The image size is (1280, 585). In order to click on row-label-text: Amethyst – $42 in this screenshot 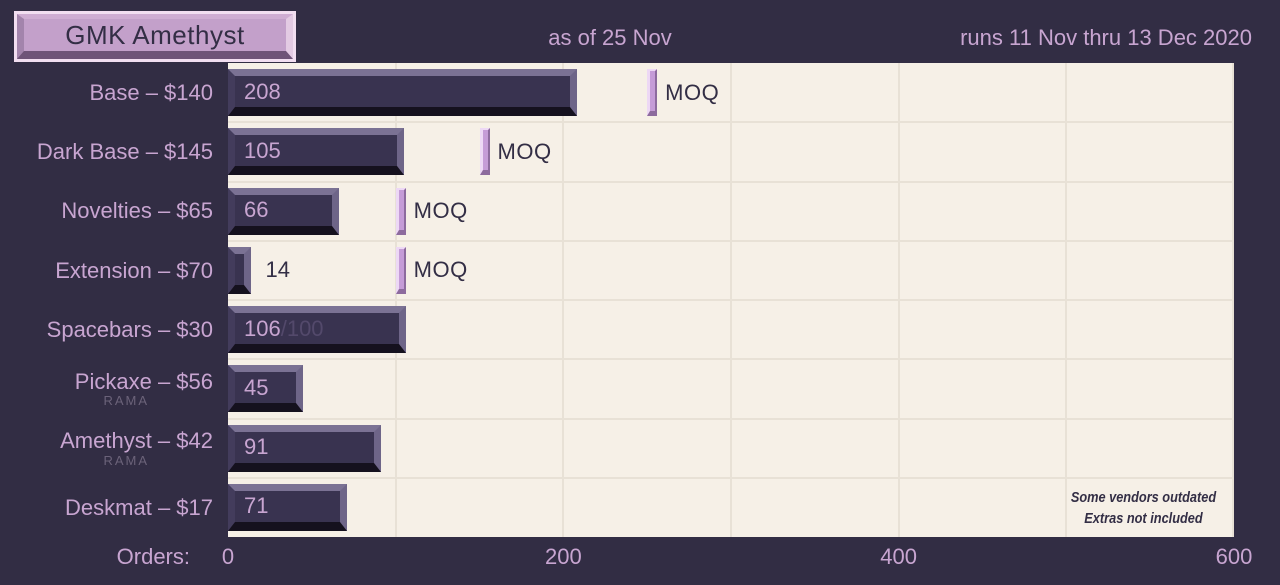, I will do `click(136, 440)`.